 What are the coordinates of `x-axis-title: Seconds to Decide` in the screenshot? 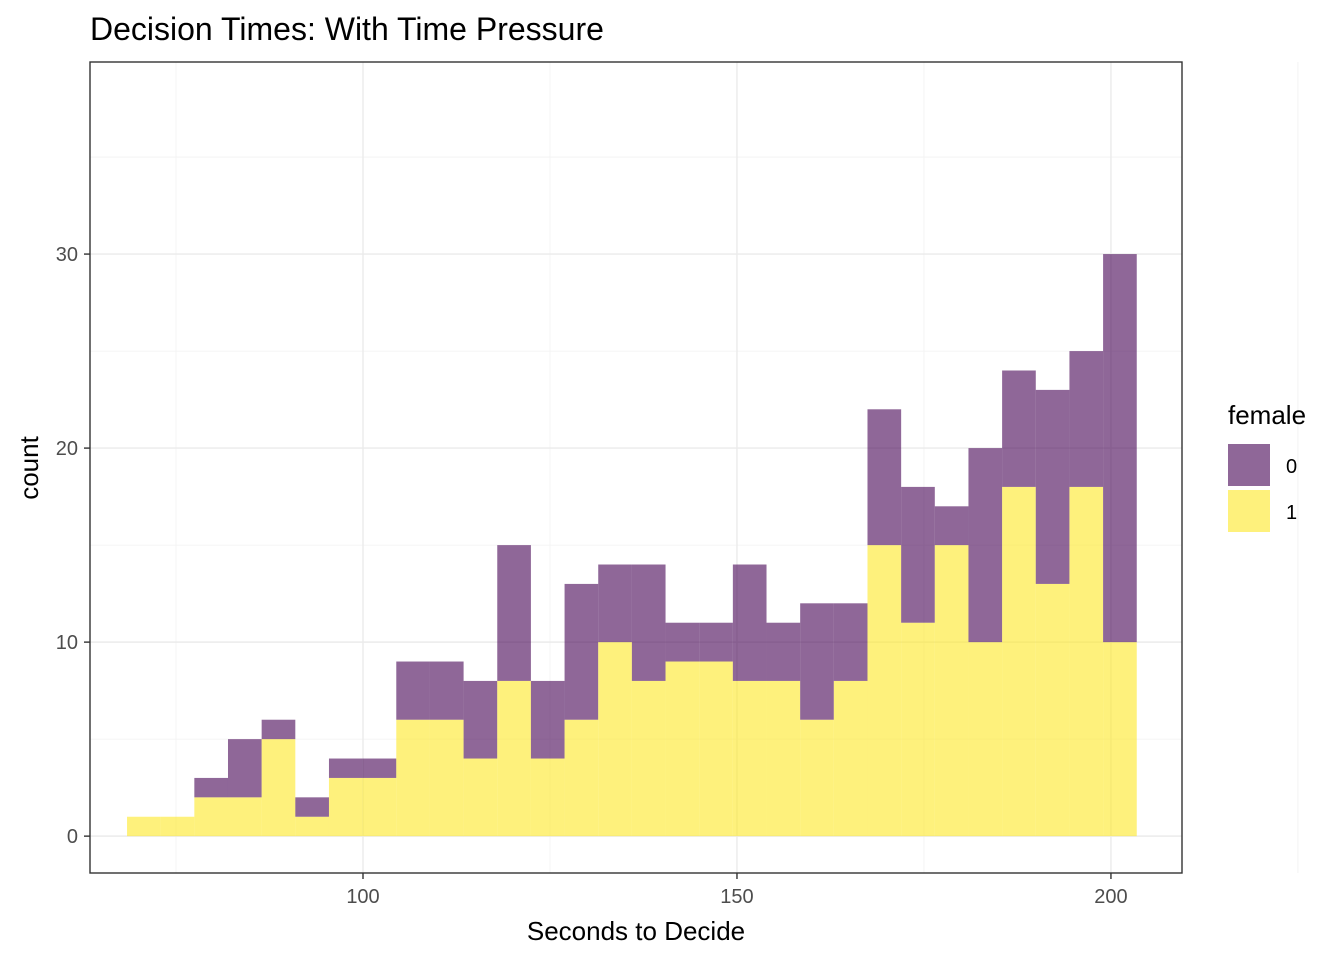 It's located at (636, 931).